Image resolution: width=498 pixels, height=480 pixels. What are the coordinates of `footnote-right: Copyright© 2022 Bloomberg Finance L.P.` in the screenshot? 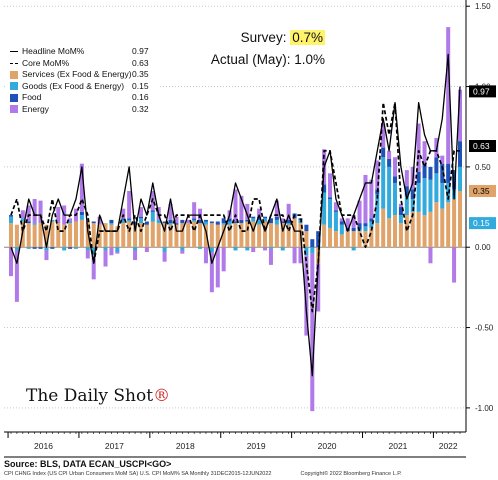 It's located at (351, 474).